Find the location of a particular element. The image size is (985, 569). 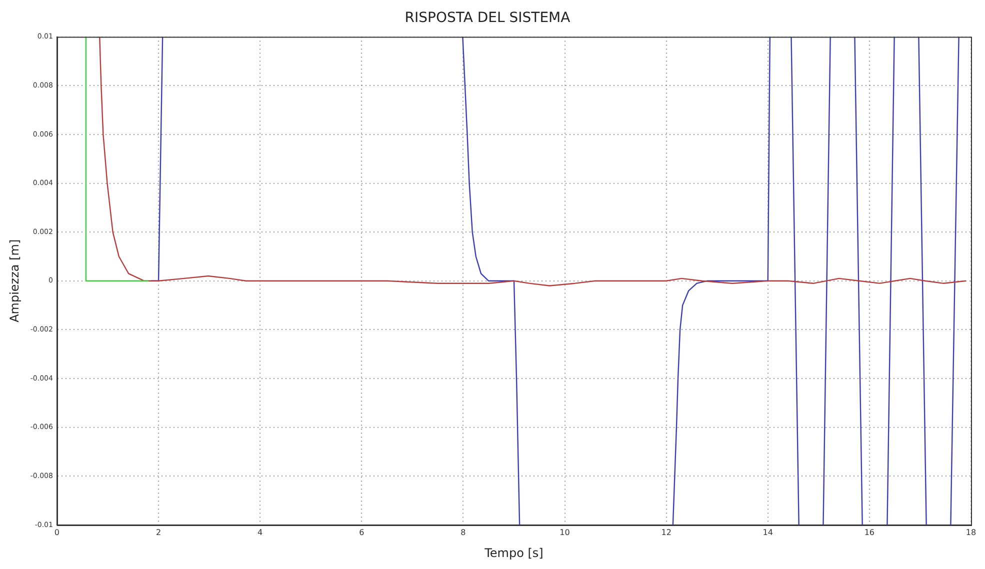

x-tick-label: 0 is located at coordinates (57, 532).